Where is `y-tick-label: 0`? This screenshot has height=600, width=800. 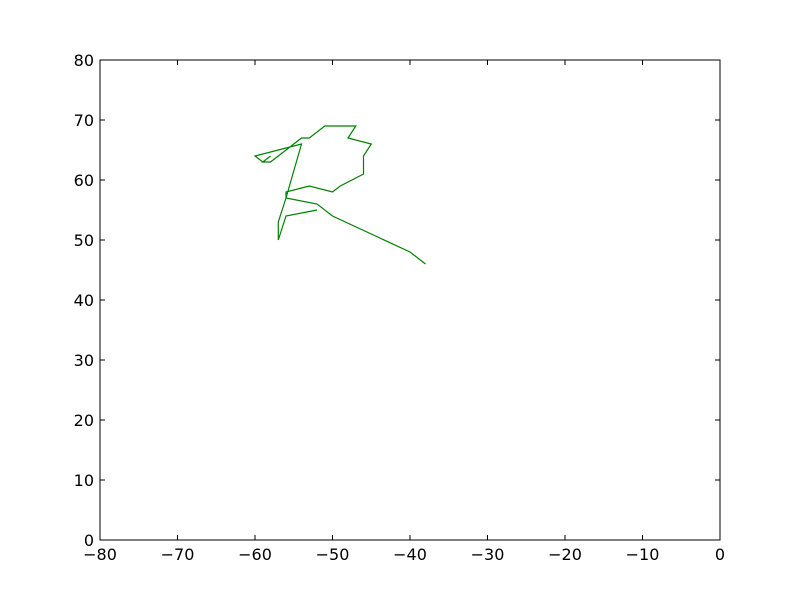
y-tick-label: 0 is located at coordinates (89, 540).